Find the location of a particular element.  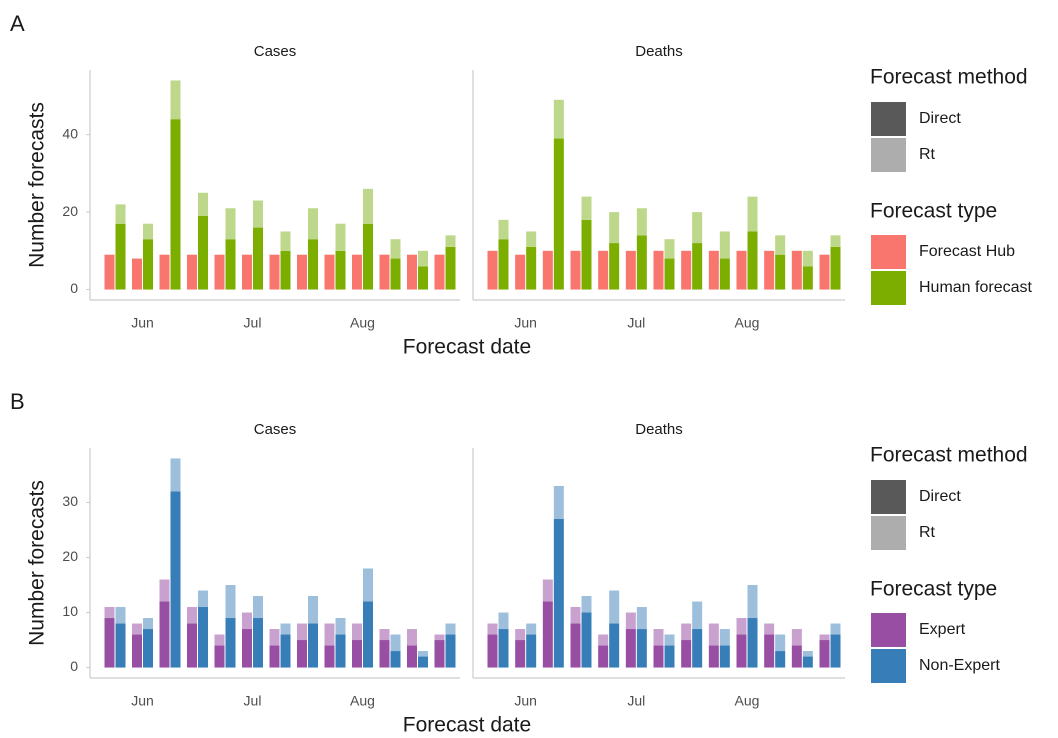

y-tick-label: 20 is located at coordinates (70, 556).